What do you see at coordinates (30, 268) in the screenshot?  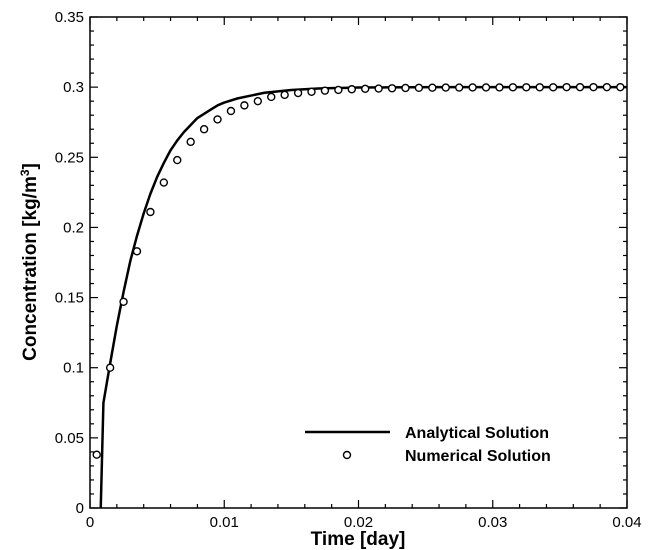 I see `y-axis-label-main: Concentration [kg/m` at bounding box center [30, 268].